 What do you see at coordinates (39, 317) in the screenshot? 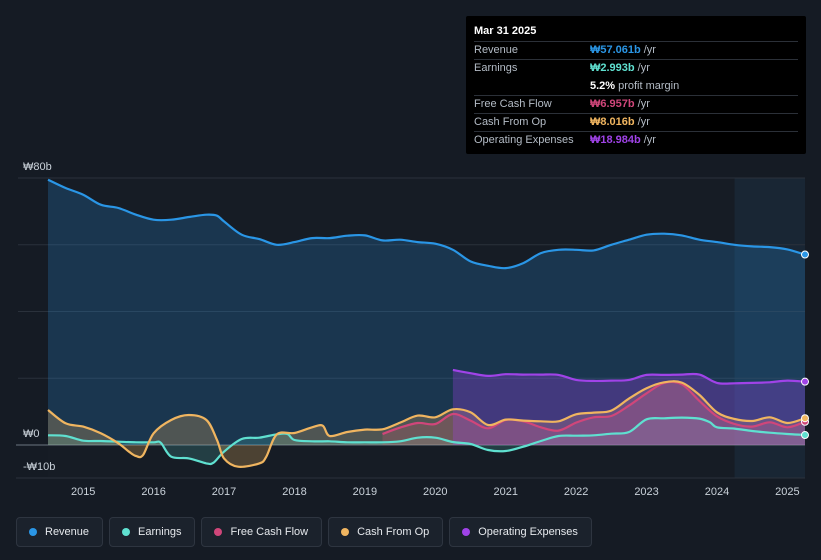
I see `axis-labels: ₩80b ₩0 -₩10b` at bounding box center [39, 317].